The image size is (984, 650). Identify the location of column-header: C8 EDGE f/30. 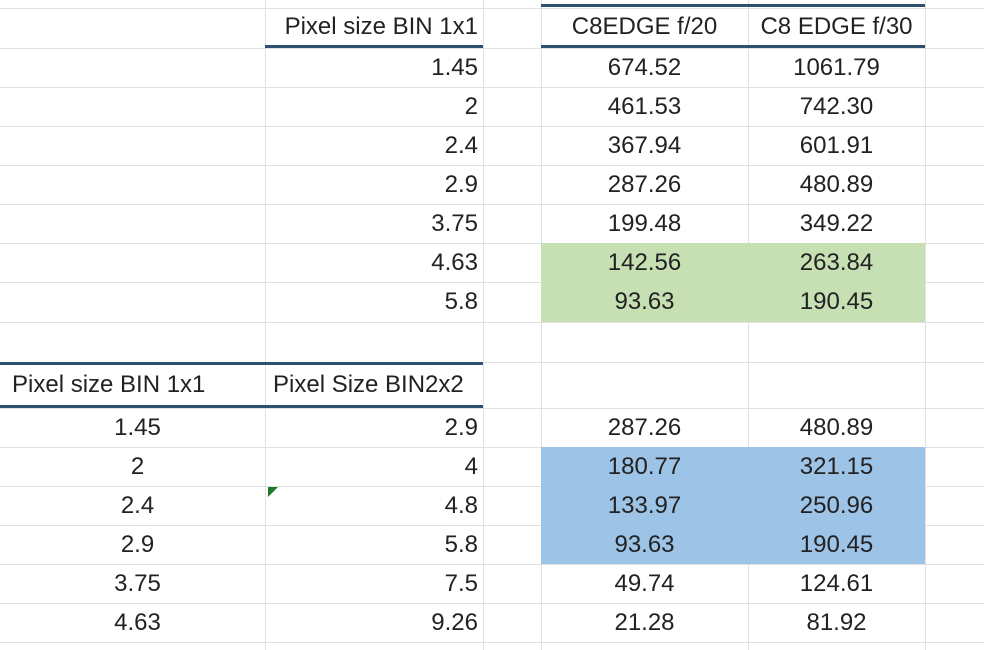
(836, 28).